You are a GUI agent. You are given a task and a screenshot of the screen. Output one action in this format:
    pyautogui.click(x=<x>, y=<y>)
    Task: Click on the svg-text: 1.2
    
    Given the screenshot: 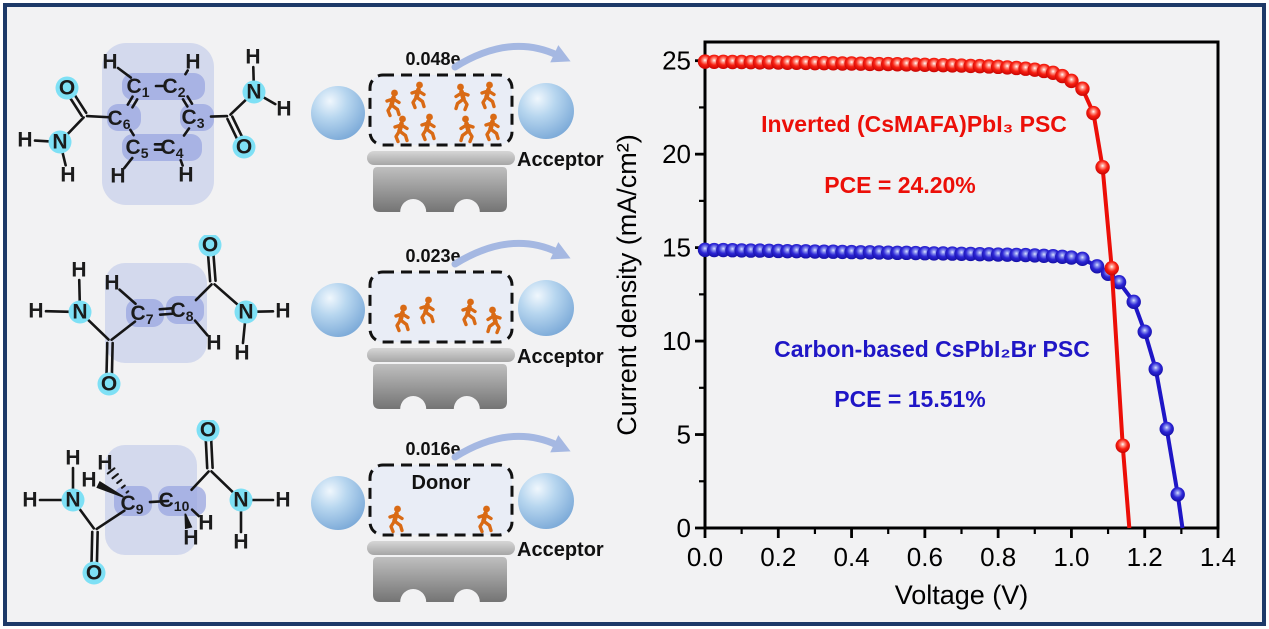 What is the action you would take?
    pyautogui.click(x=1145, y=557)
    